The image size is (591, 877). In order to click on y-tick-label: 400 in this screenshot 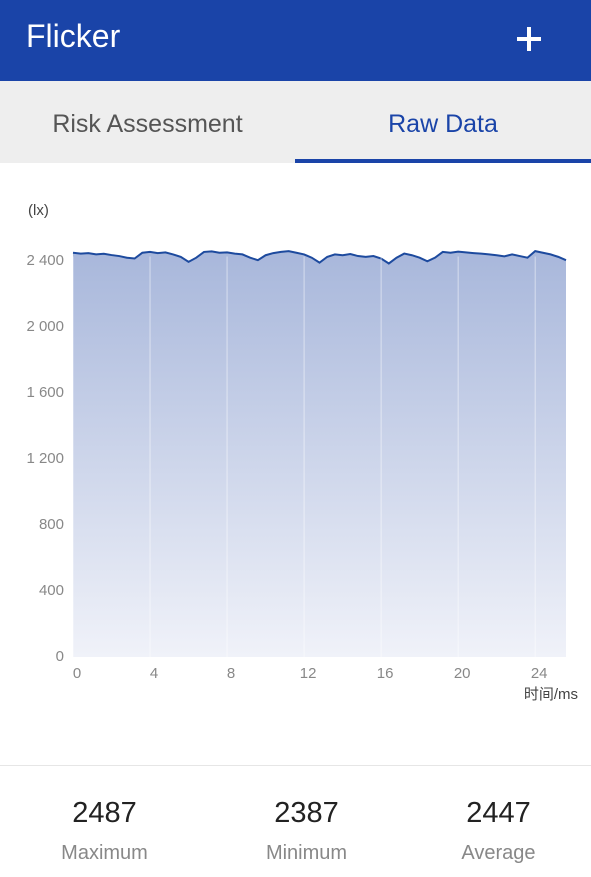, I will do `click(51, 590)`.